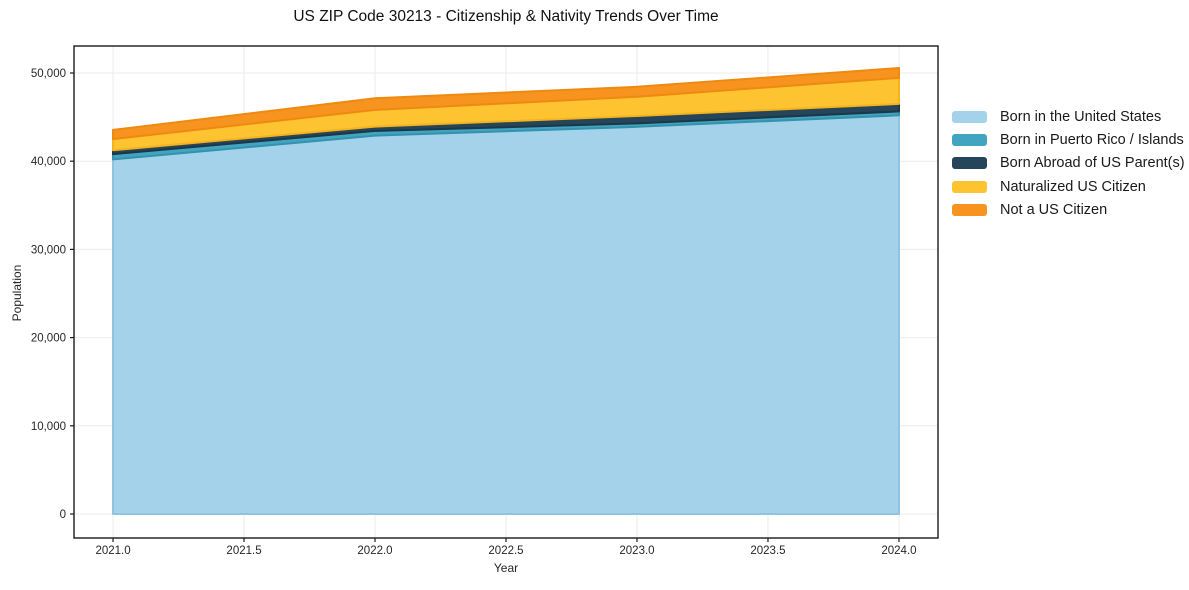  What do you see at coordinates (1054, 210) in the screenshot?
I see `legend-label: Not a US Citizen` at bounding box center [1054, 210].